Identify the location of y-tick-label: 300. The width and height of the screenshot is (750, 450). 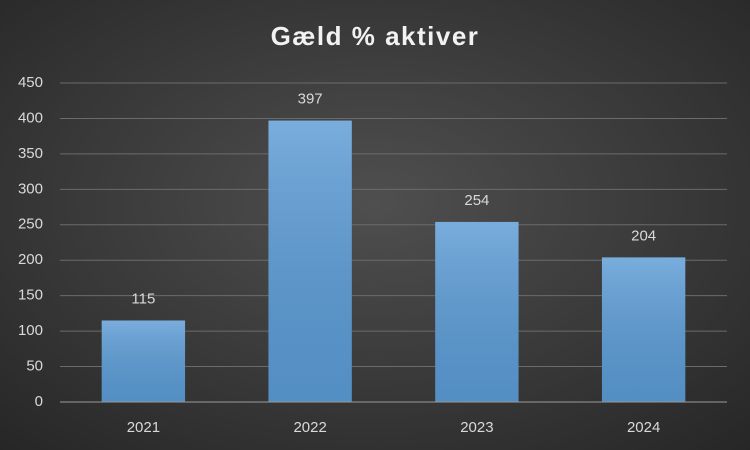
(30, 188).